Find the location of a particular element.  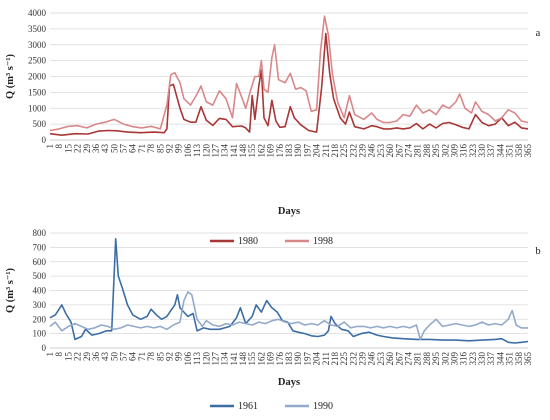

x-tick-label: 1 is located at coordinates (50, 354).